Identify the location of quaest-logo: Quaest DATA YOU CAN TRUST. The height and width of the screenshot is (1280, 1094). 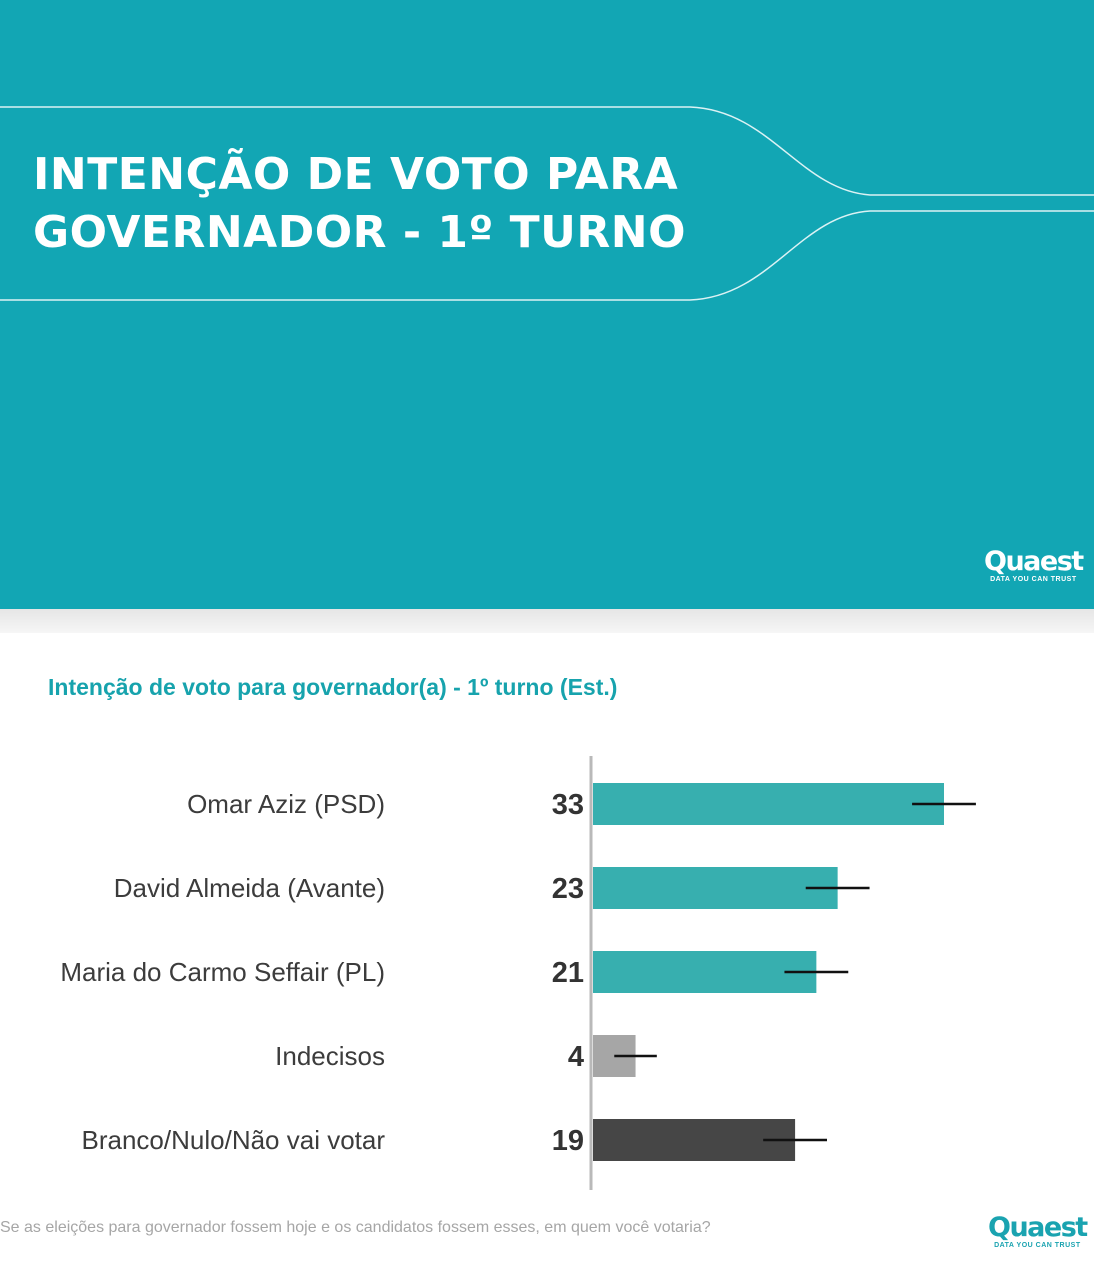
(1034, 565).